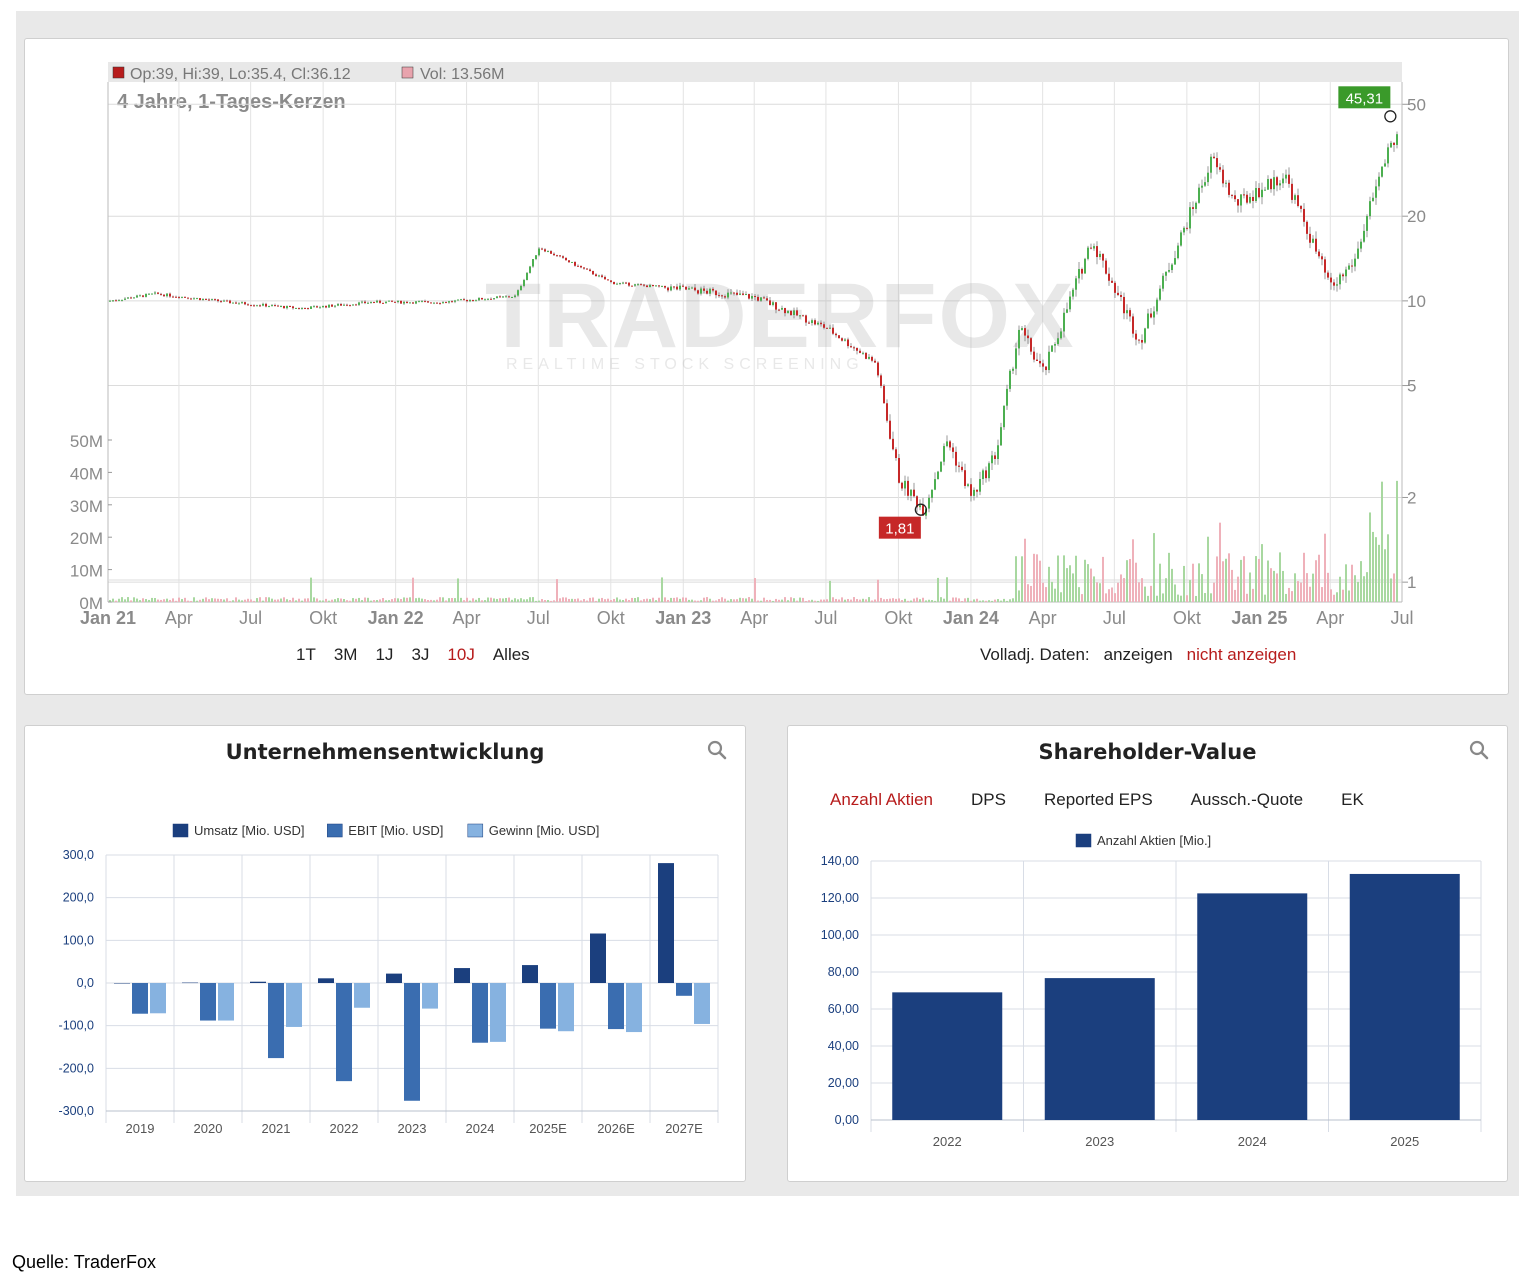 The height and width of the screenshot is (1282, 1538). I want to click on sv-tab-anzahl-aktien: Anzahl Aktien, so click(882, 799).